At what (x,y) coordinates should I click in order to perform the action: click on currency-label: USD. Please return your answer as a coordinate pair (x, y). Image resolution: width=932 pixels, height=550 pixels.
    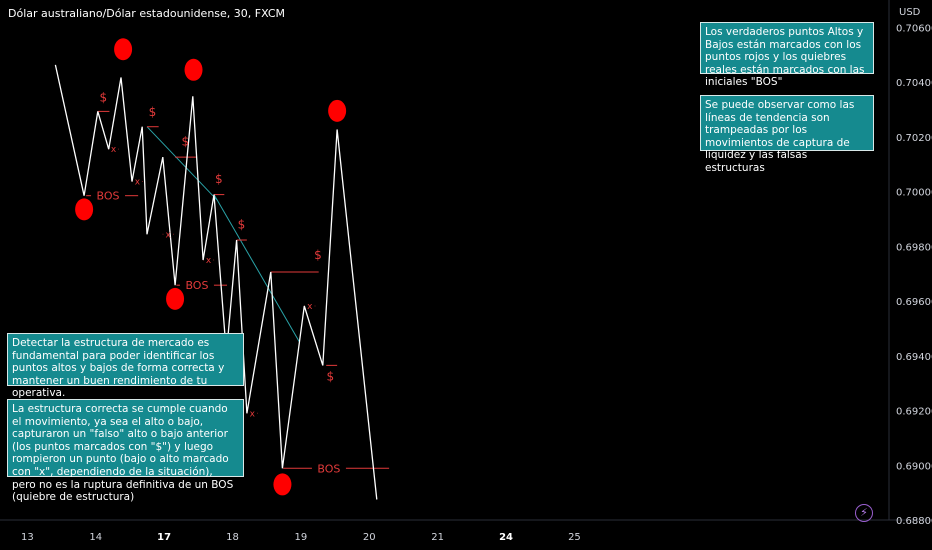
    Looking at the image, I should click on (910, 12).